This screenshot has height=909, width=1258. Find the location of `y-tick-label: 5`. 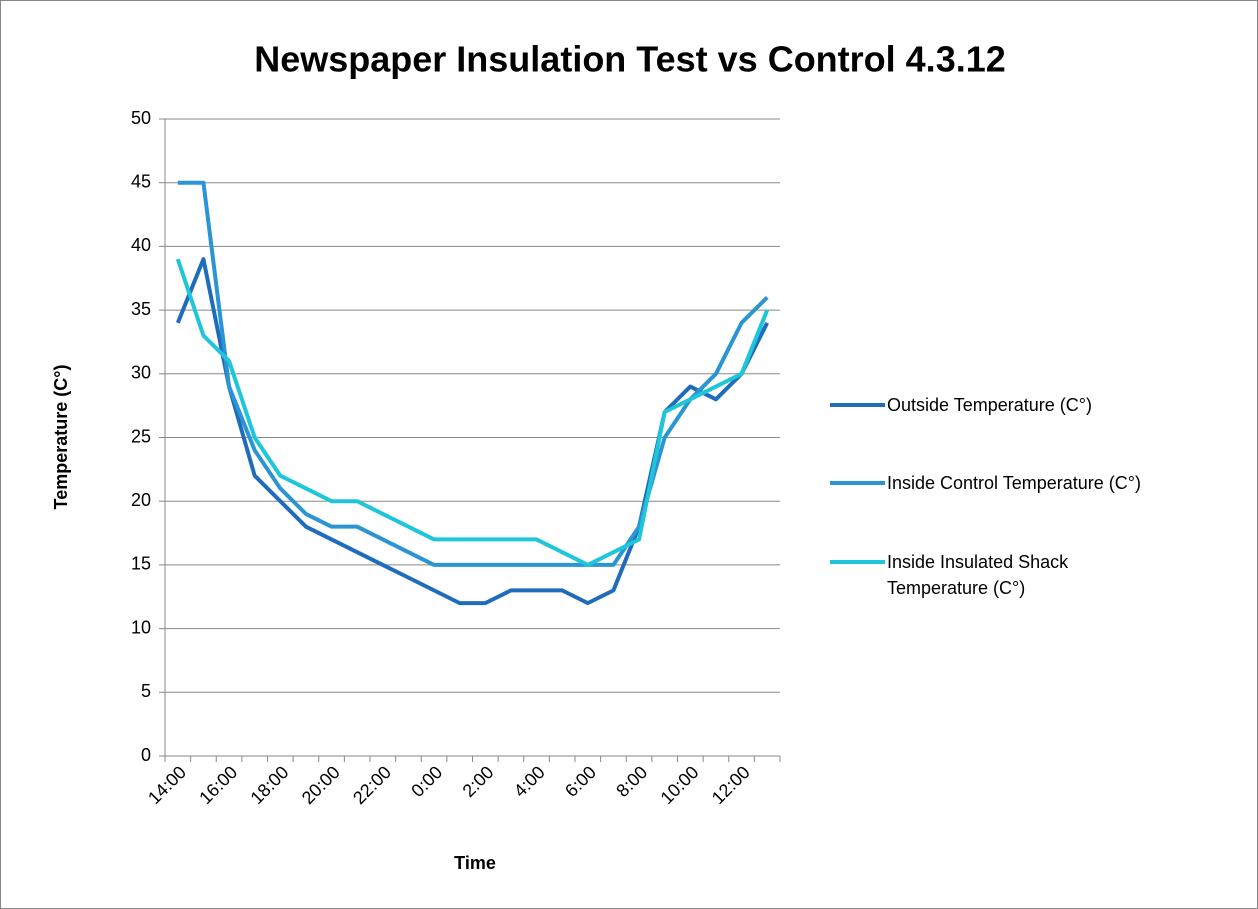

y-tick-label: 5 is located at coordinates (146, 691).